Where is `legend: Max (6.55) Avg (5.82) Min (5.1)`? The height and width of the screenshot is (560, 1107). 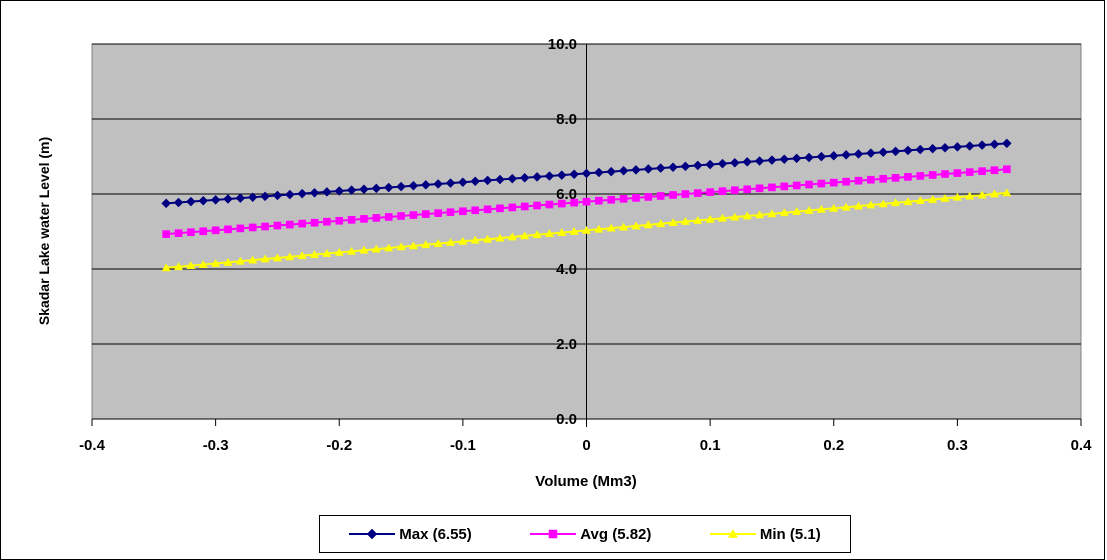 legend: Max (6.55) Avg (5.82) Min (5.1) is located at coordinates (585, 534).